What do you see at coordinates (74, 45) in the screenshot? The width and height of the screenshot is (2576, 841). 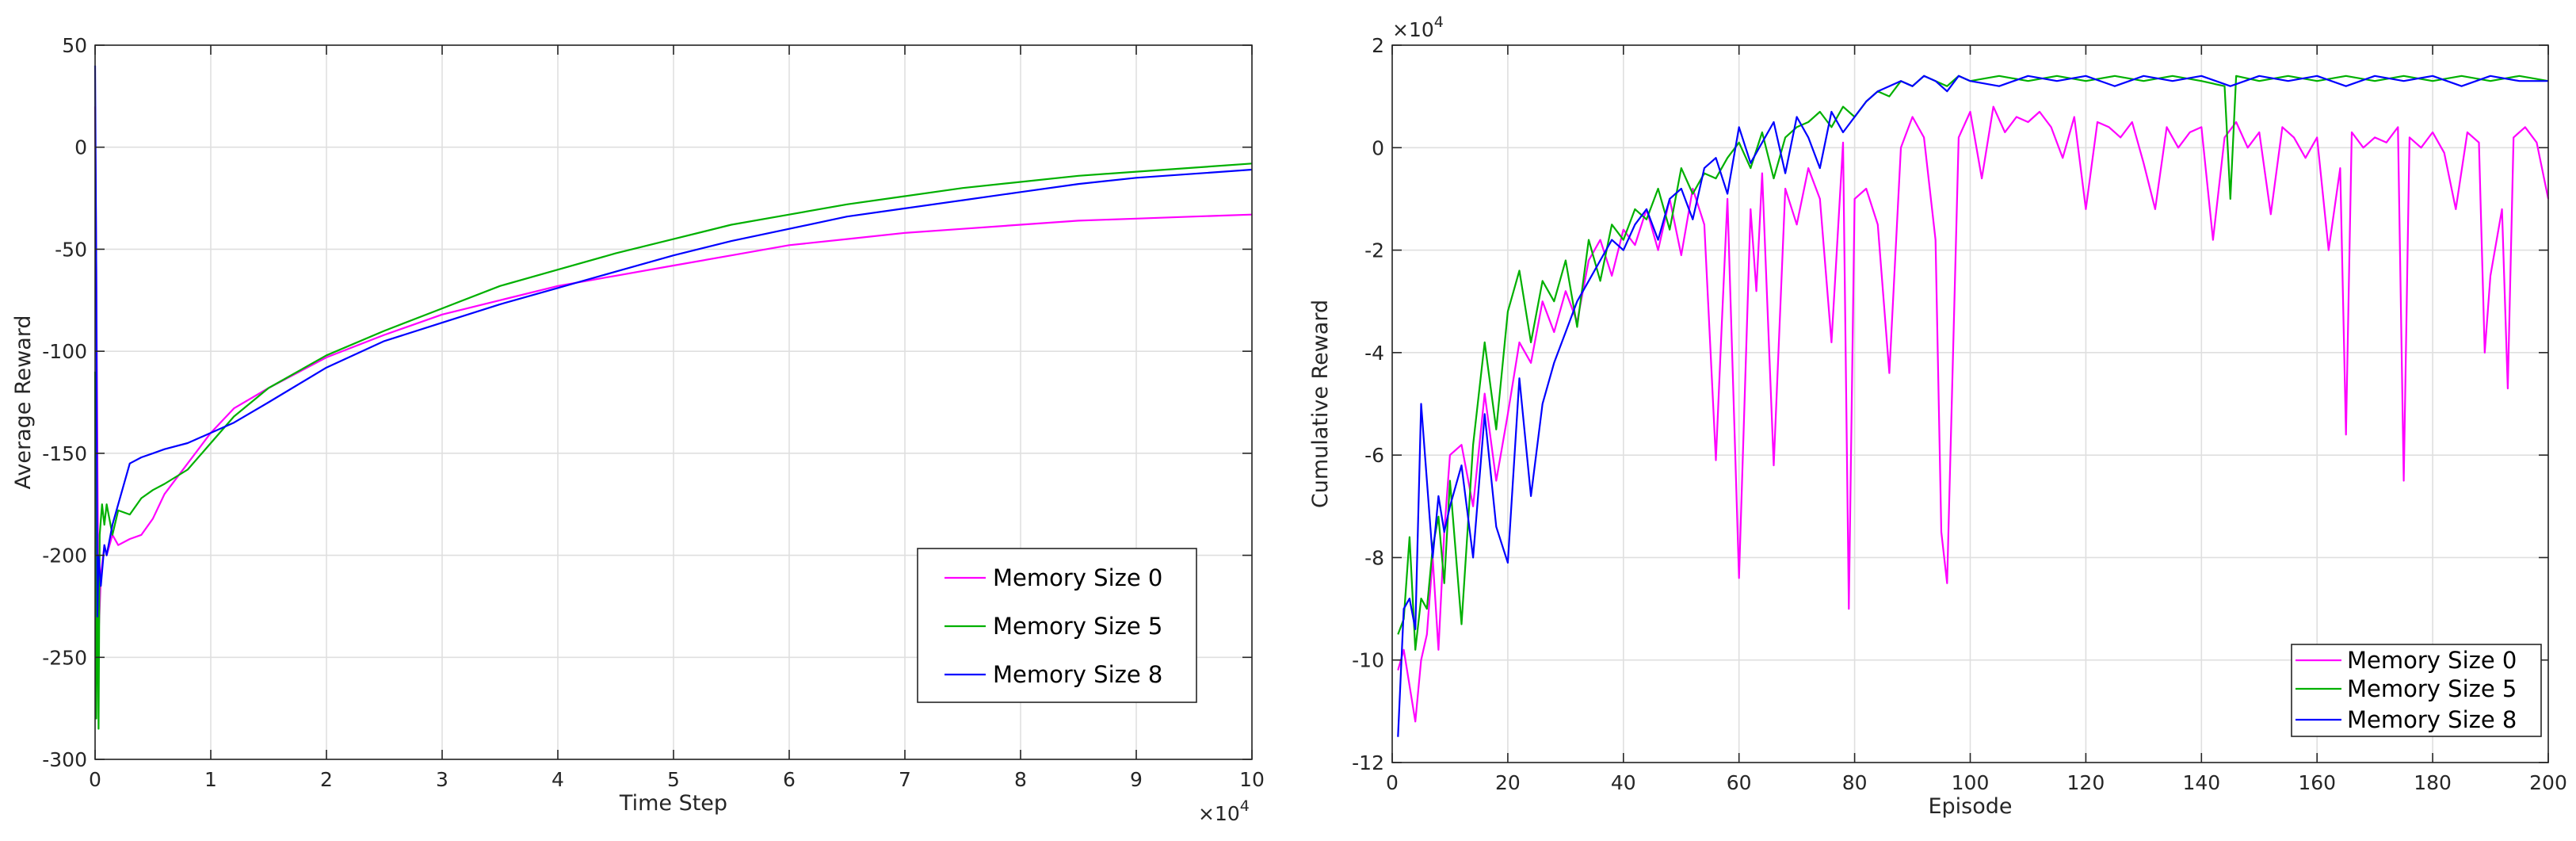 I see `y-tick-label: 50` at bounding box center [74, 45].